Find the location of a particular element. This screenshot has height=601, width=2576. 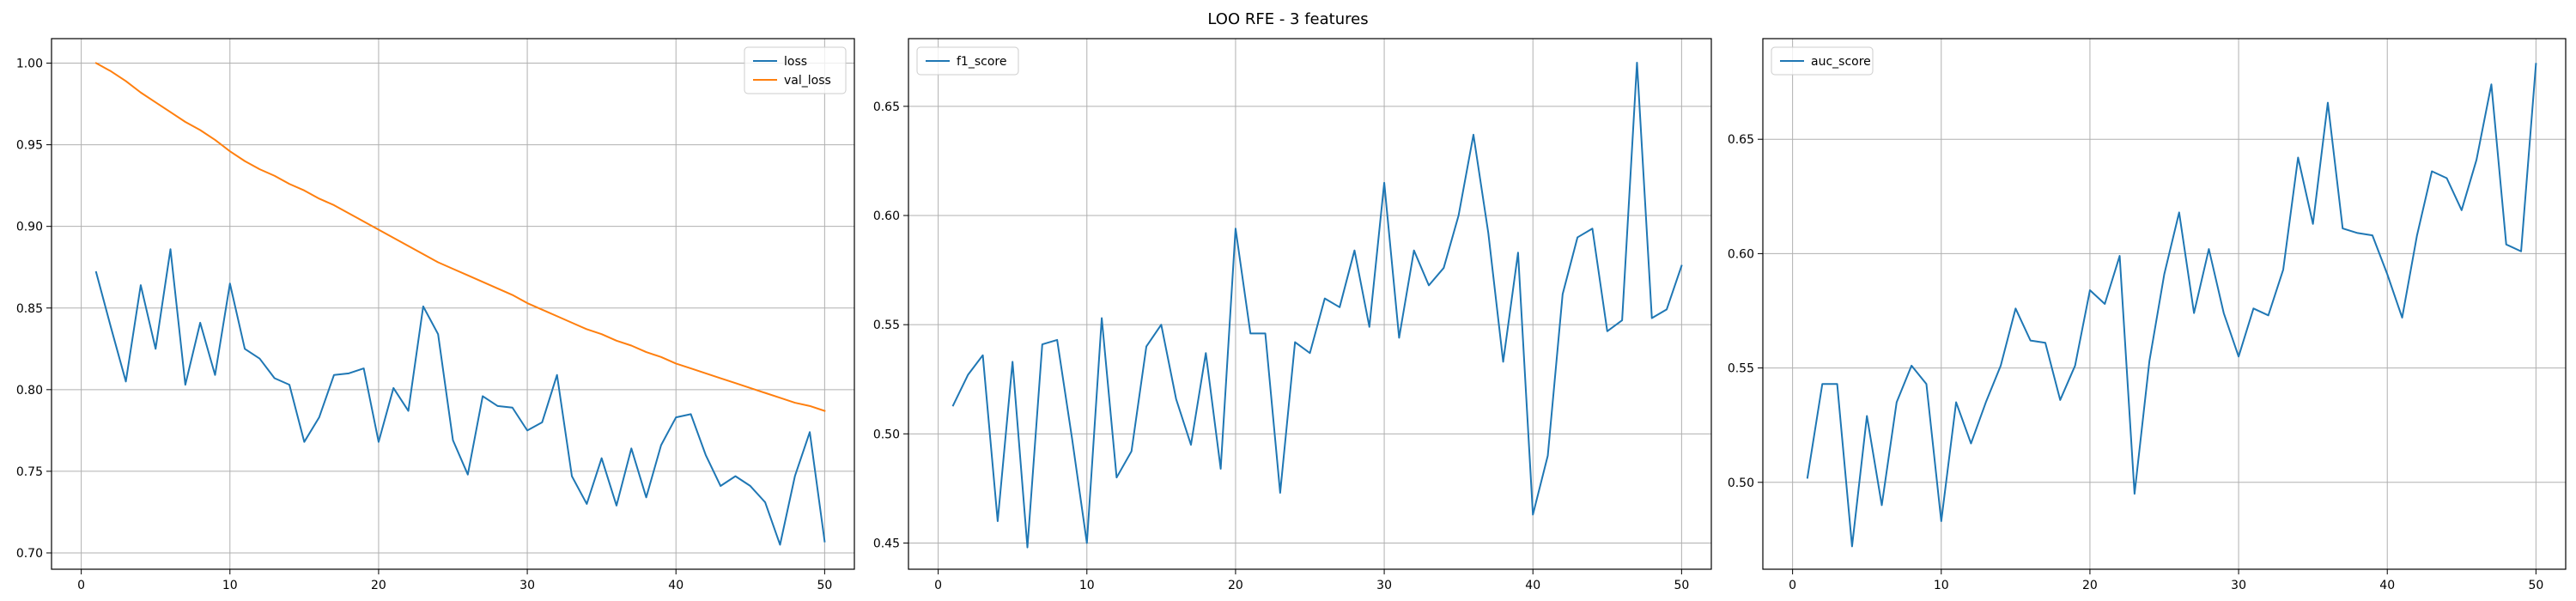

legend: auc_score is located at coordinates (1822, 61).